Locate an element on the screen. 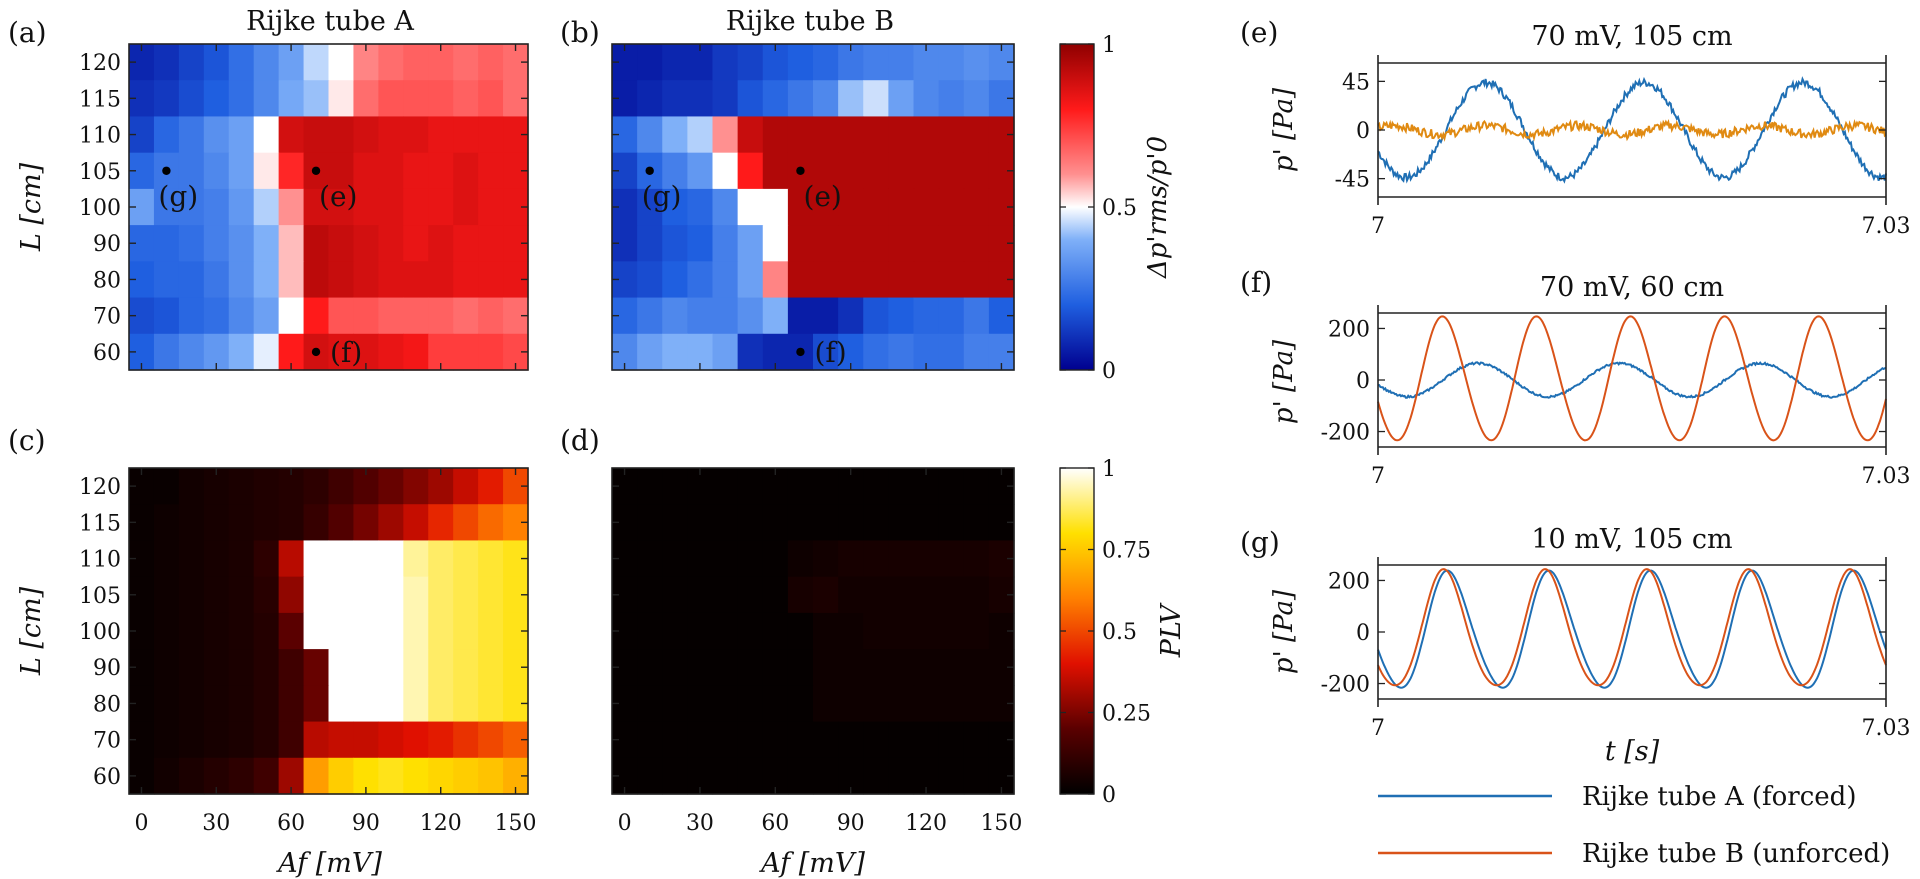  marker-label: (f) is located at coordinates (830, 352).